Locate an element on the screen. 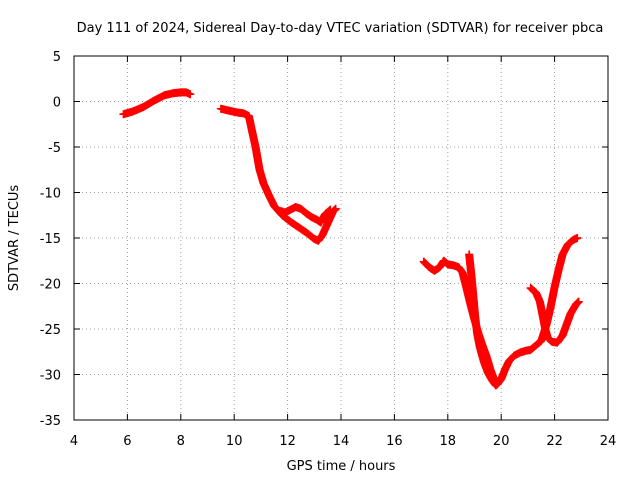  x-tick-label: 10 is located at coordinates (234, 441).